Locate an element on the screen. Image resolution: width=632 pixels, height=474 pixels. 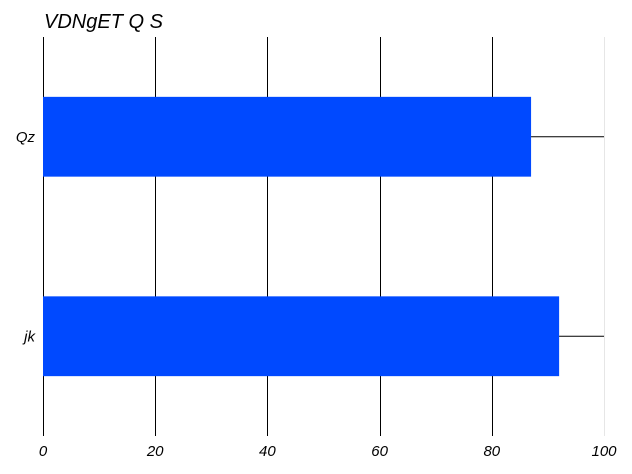
x-tick-label-100: 100 is located at coordinates (604, 451).